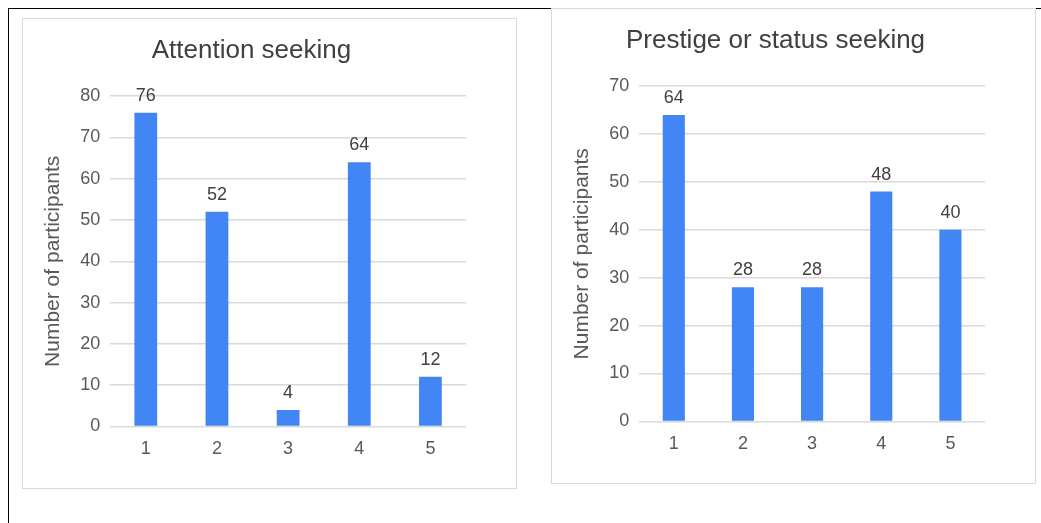 The height and width of the screenshot is (523, 1041). What do you see at coordinates (430, 358) in the screenshot?
I see `data-label: 12` at bounding box center [430, 358].